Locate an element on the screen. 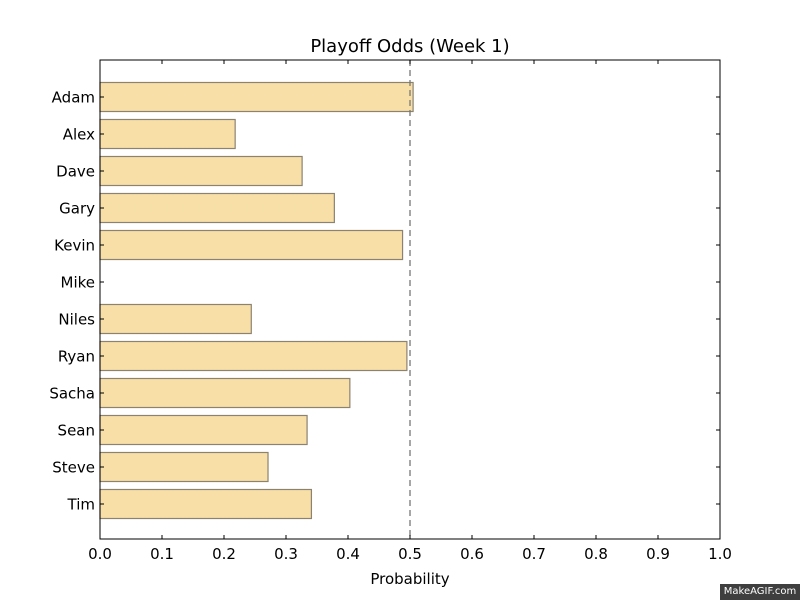 This screenshot has height=600, width=800. y-tick-label-steve: Steve is located at coordinates (73, 468).